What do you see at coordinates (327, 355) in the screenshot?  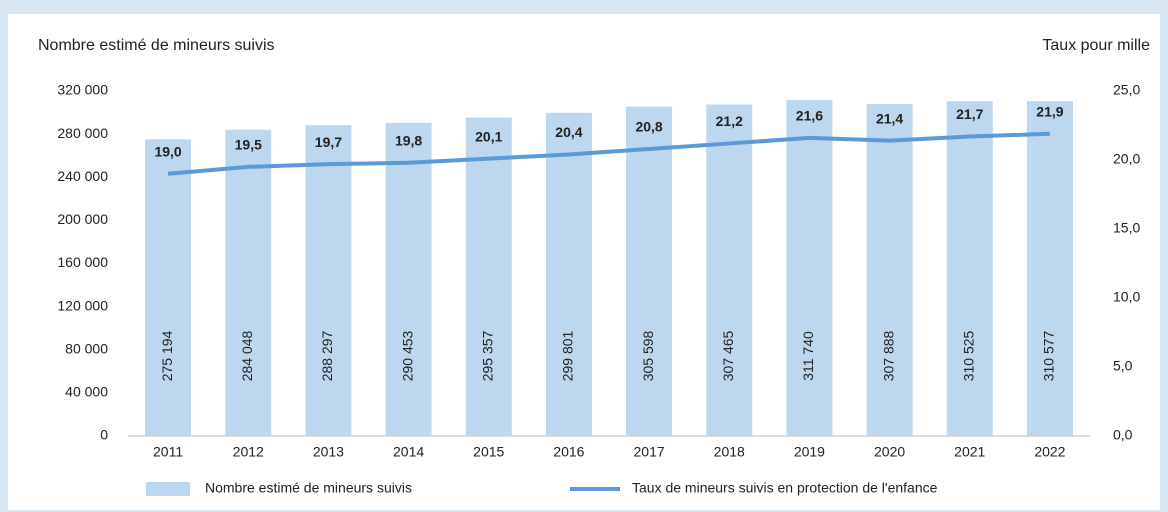 I see `bar-label: 288 297` at bounding box center [327, 355].